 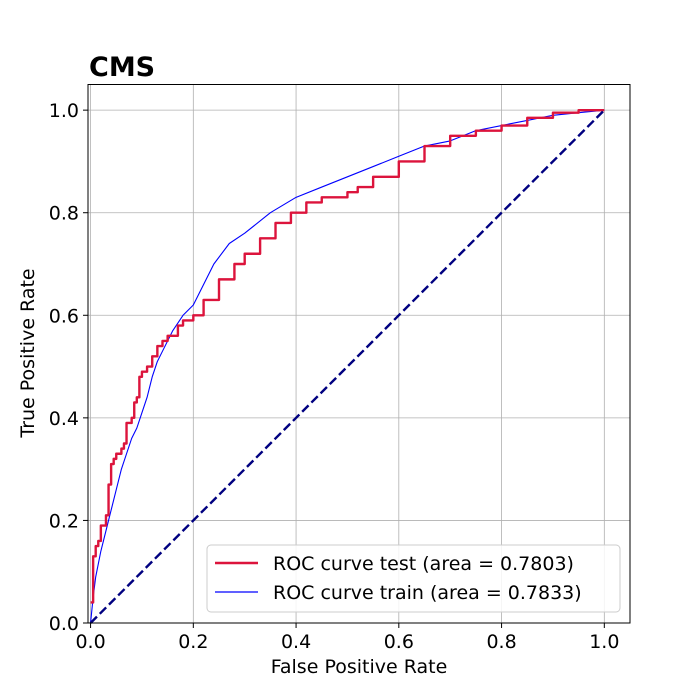 I want to click on x-tick-label: 0.8, so click(x=501, y=642).